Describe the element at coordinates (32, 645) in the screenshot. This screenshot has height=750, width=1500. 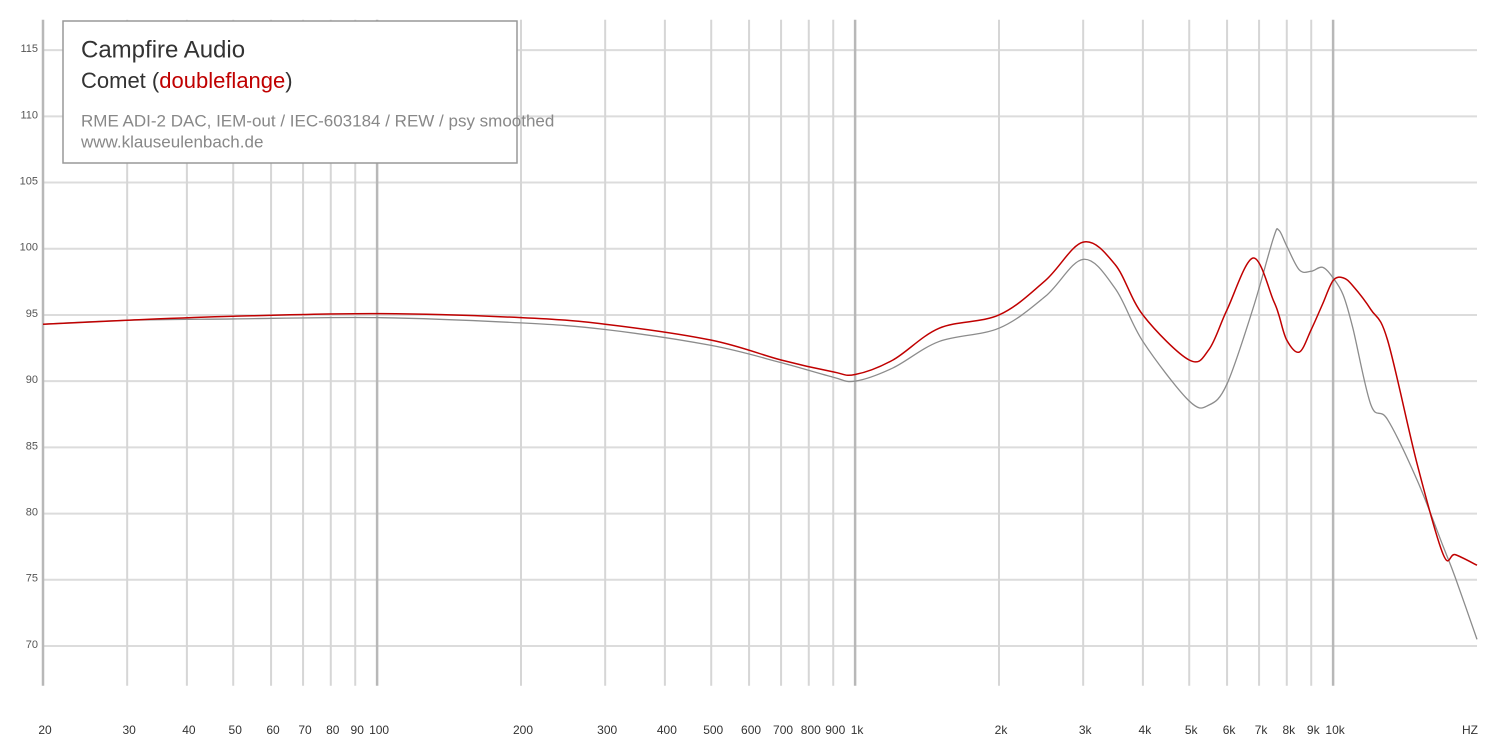
I see `y-tick-label: 70` at that location.